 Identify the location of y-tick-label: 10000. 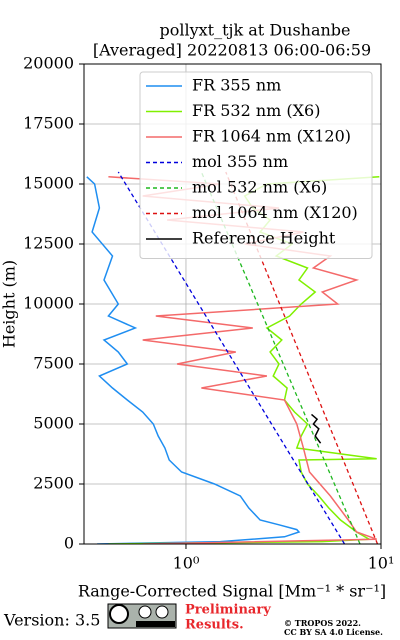
(48, 303).